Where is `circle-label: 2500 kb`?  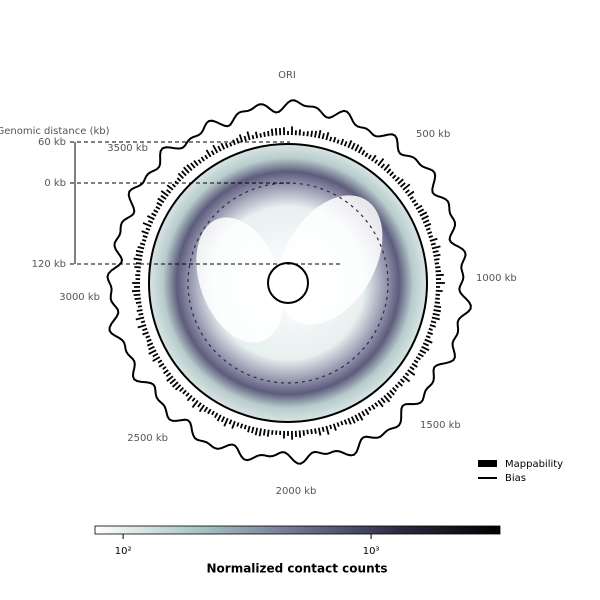 circle-label: 2500 kb is located at coordinates (147, 438).